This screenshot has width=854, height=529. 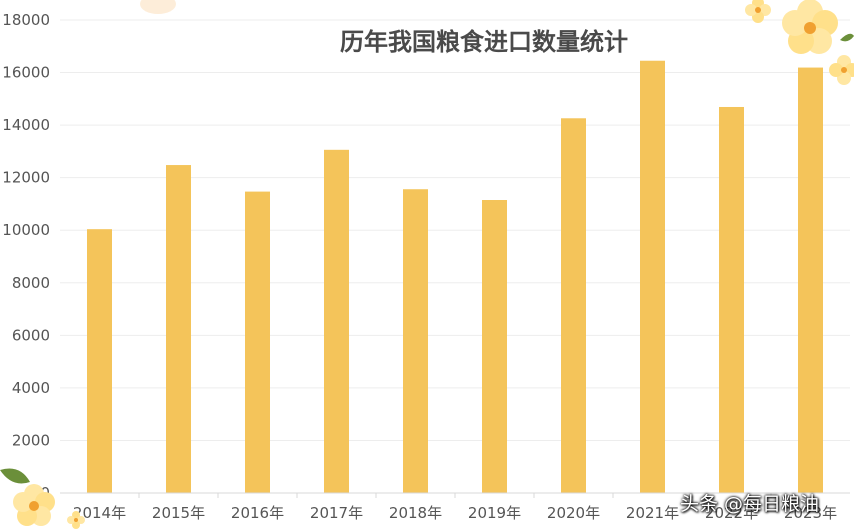 What do you see at coordinates (178, 513) in the screenshot?
I see `x-tick-label: 2015年` at bounding box center [178, 513].